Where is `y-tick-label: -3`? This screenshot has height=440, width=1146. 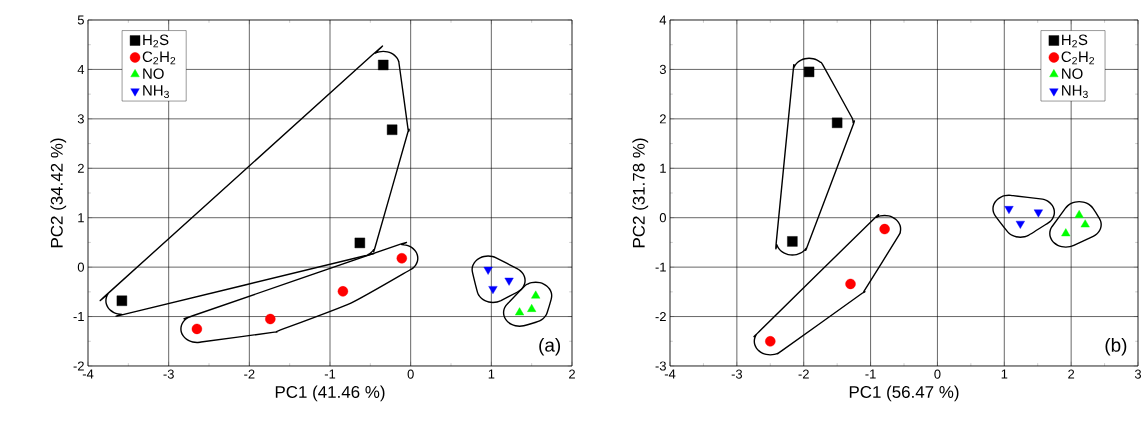 y-tick-label: -3 is located at coordinates (660, 366).